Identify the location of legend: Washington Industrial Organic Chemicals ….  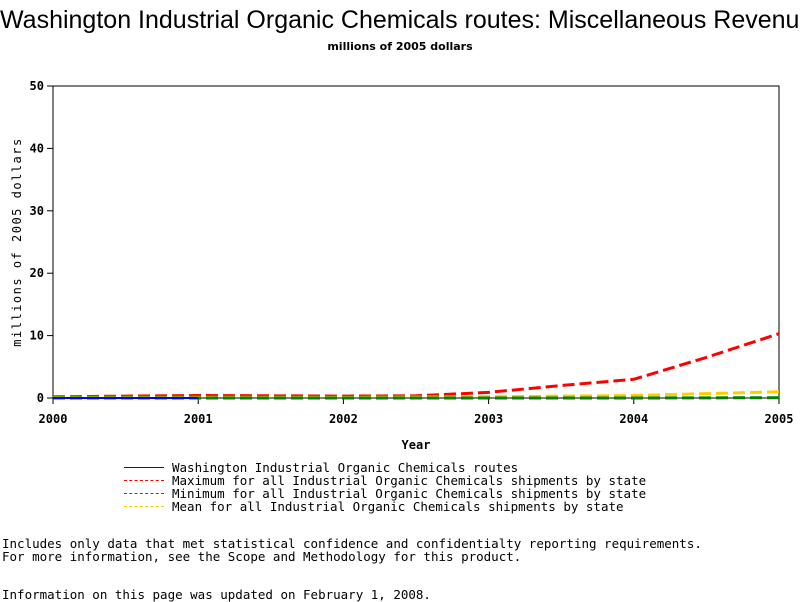
(385, 487).